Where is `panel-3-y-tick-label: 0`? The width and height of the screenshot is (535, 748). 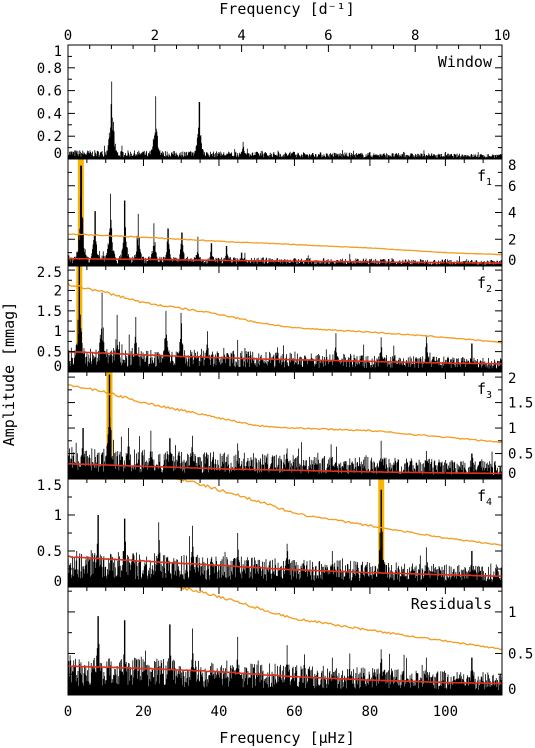
panel-3-y-tick-label: 0 is located at coordinates (58, 367).